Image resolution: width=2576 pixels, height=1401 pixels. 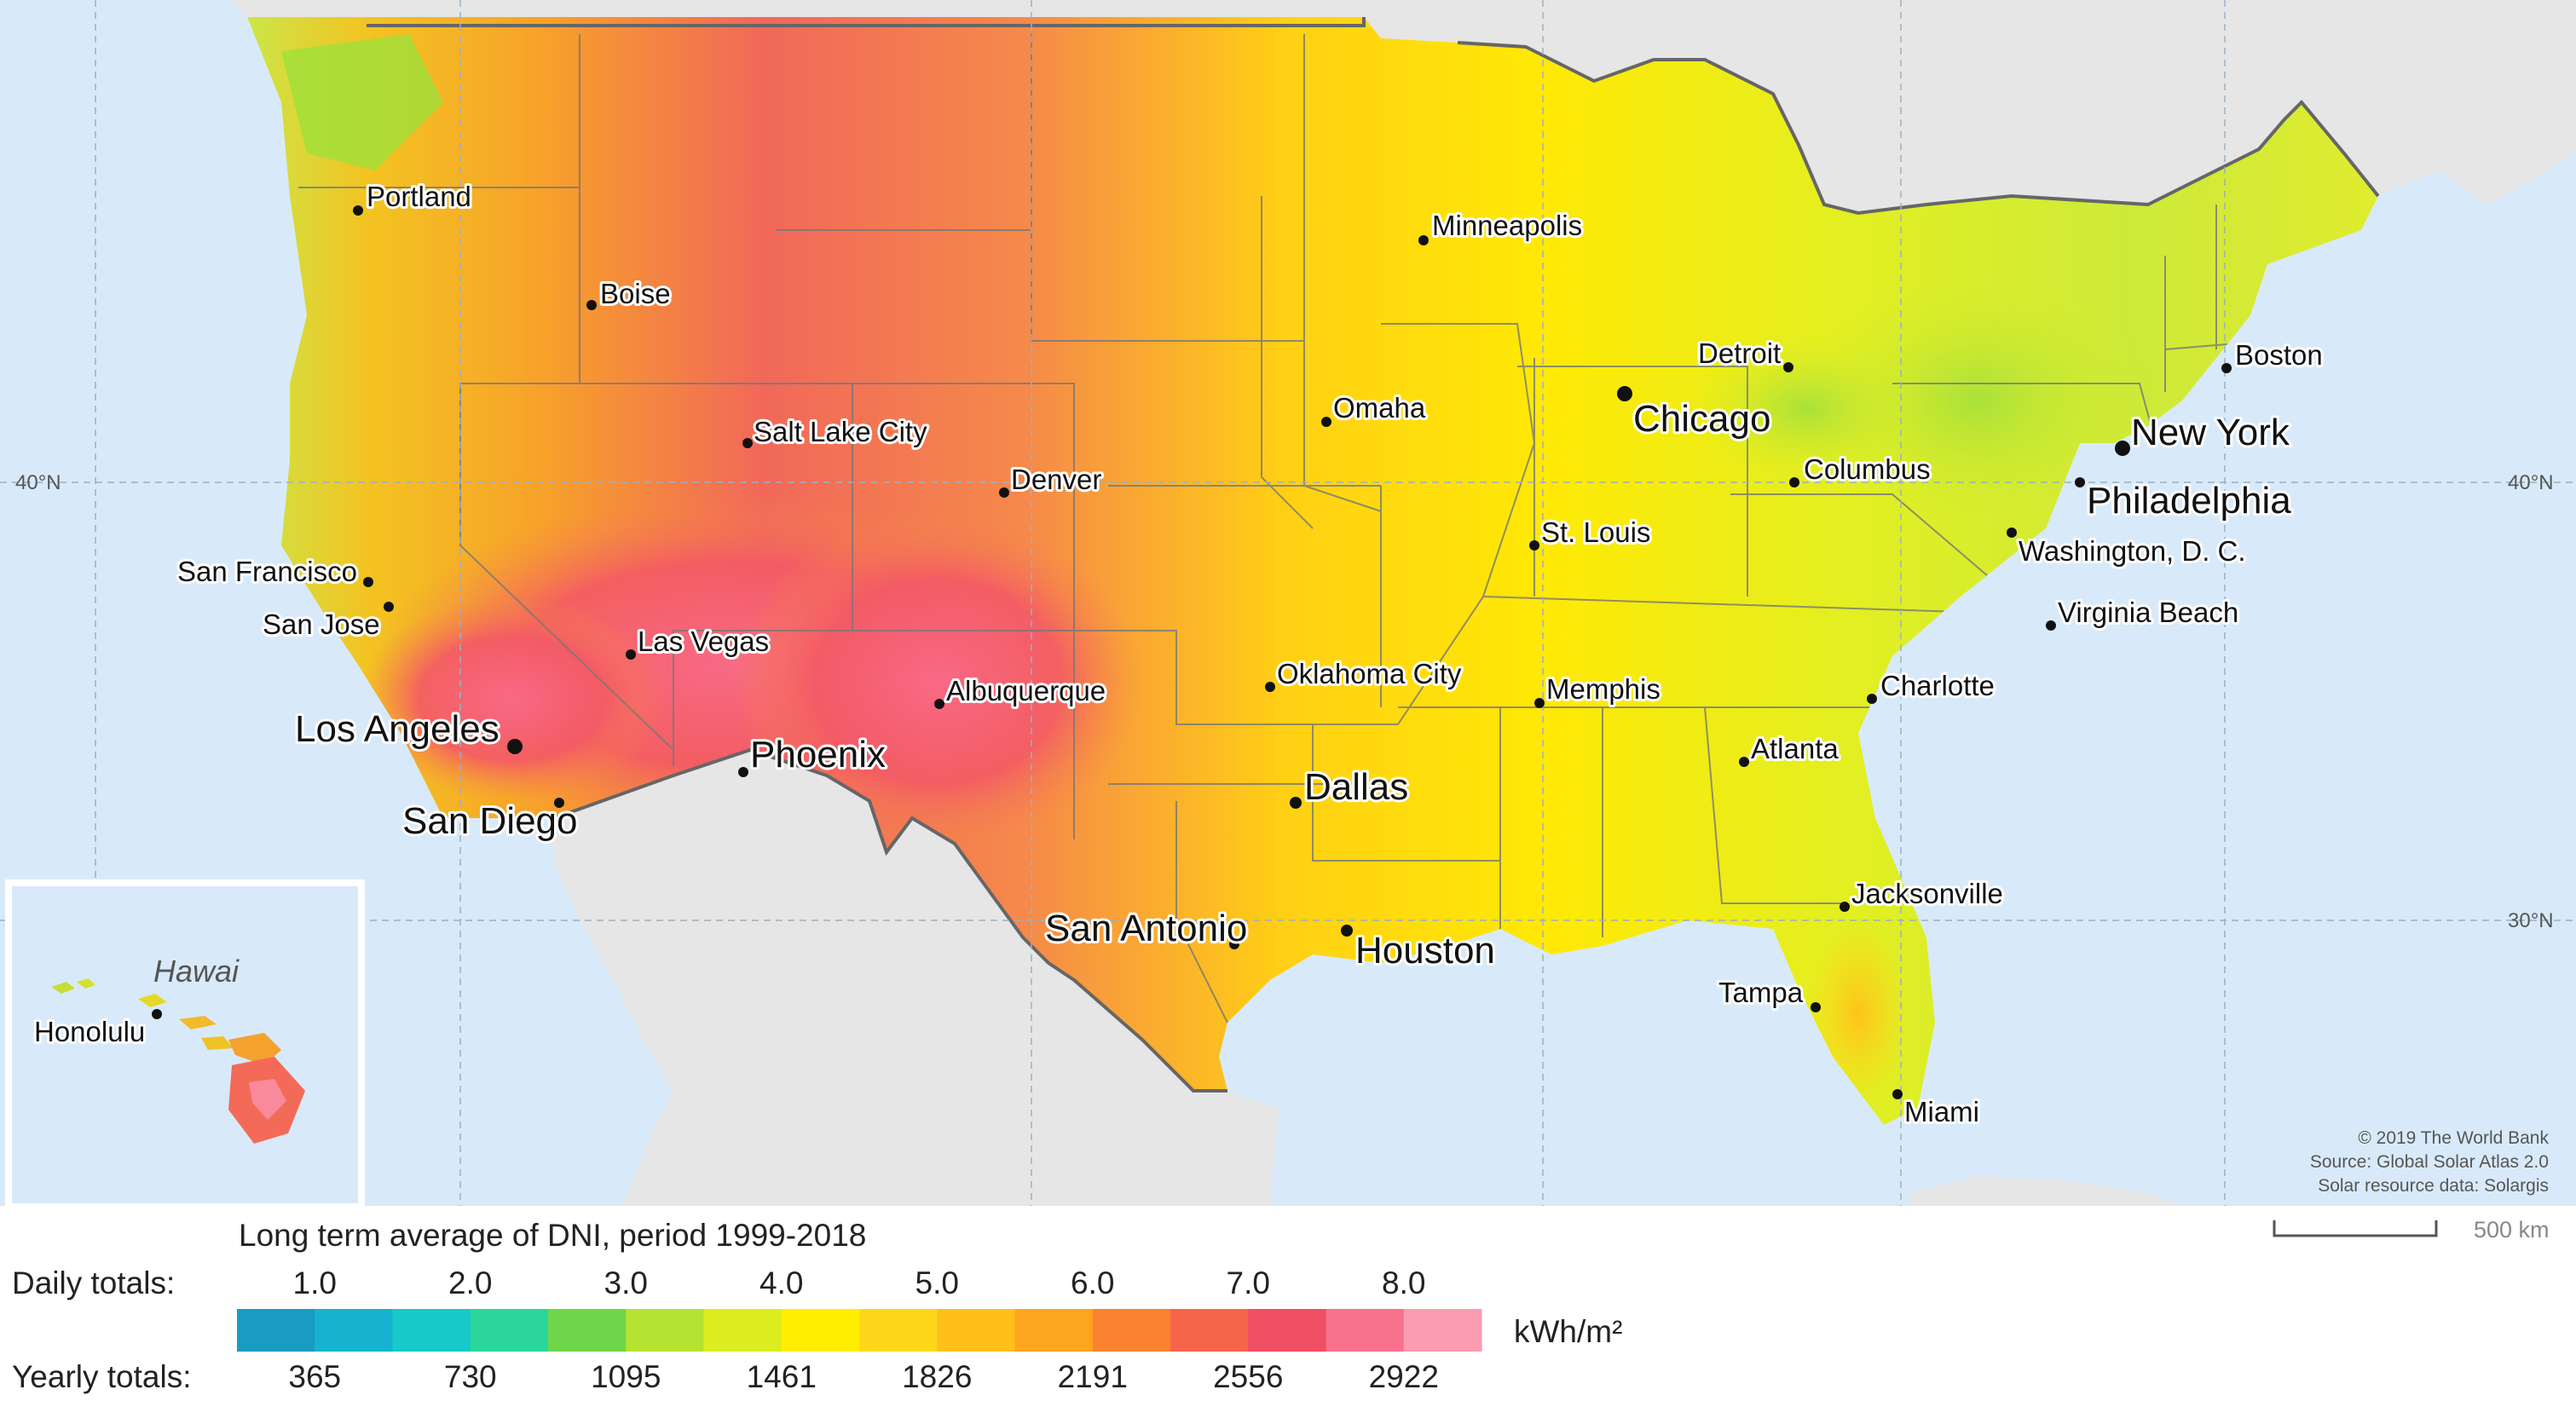 What do you see at coordinates (2433, 1186) in the screenshot?
I see `credit-line-3: Solar resource data: Solargis` at bounding box center [2433, 1186].